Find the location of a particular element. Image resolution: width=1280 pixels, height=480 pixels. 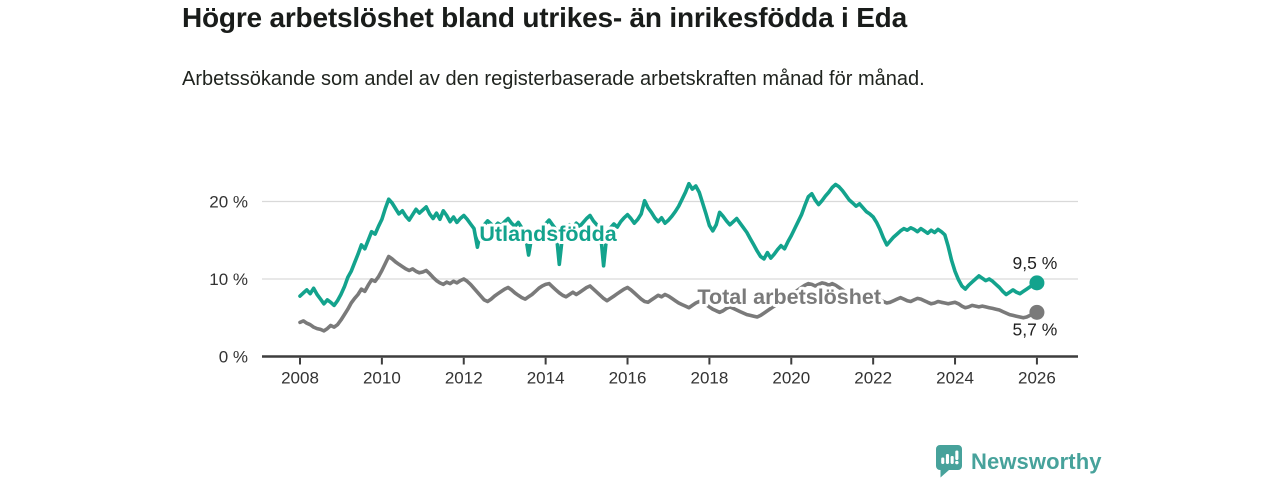

series-label-total-arbetslöshet: Total arbetslöshet is located at coordinates (789, 297).